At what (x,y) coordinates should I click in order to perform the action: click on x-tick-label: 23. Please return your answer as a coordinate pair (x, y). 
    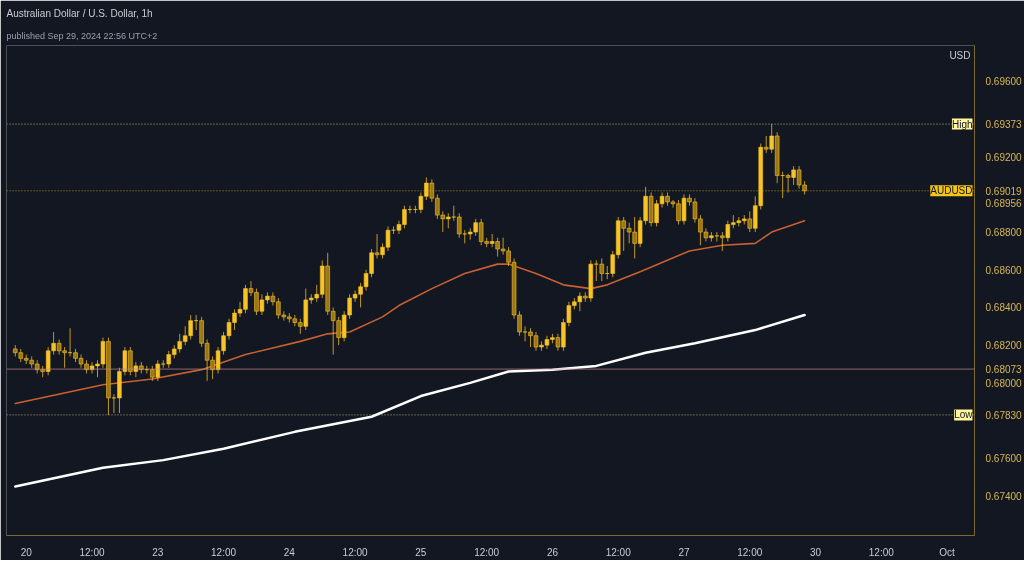
    Looking at the image, I should click on (158, 552).